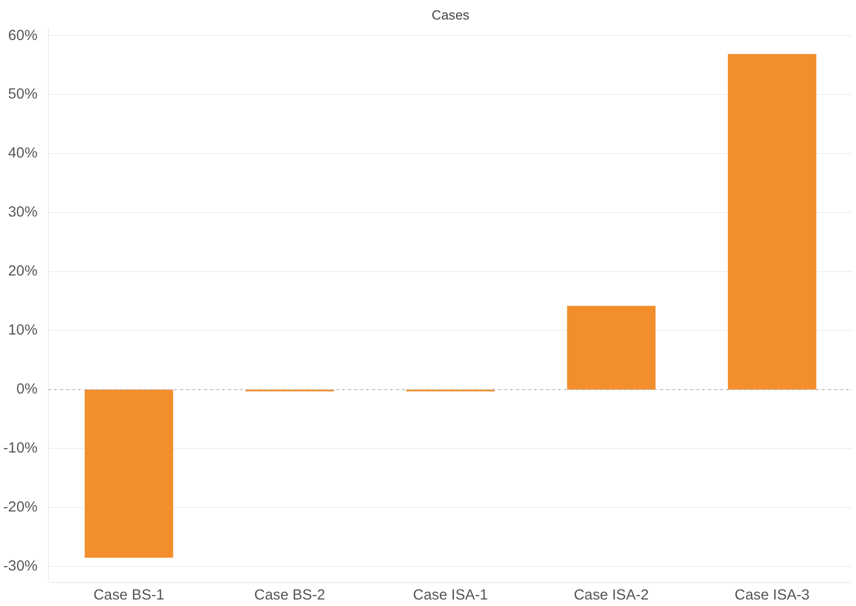 This screenshot has width=856, height=606. I want to click on y-tick-label: 30%, so click(23, 212).